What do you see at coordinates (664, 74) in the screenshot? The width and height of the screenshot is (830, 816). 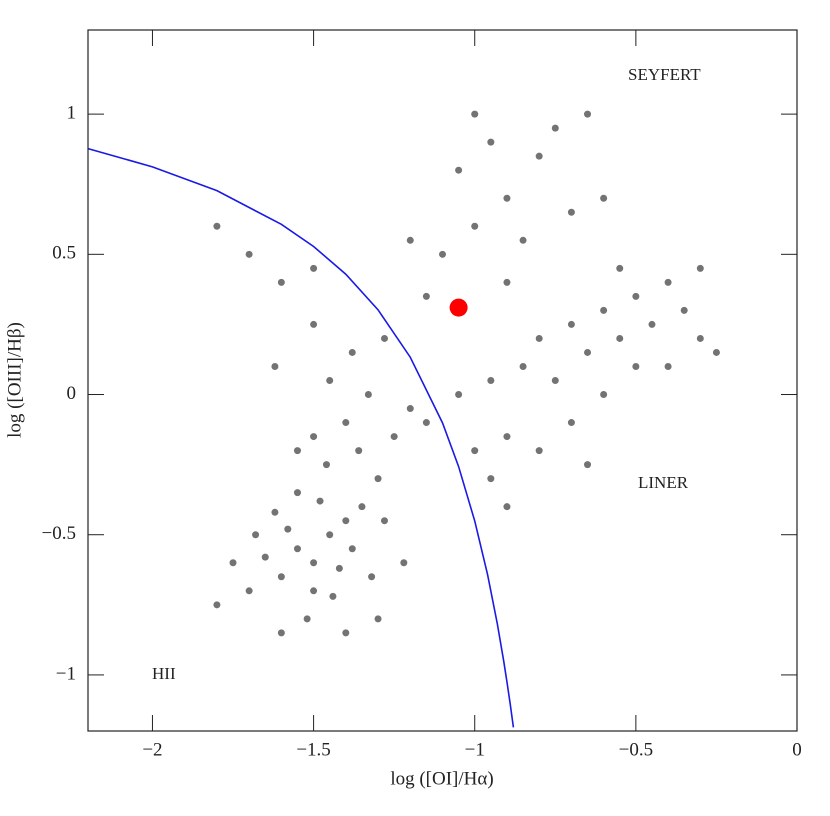 I see `annotation: SEYFERT` at bounding box center [664, 74].